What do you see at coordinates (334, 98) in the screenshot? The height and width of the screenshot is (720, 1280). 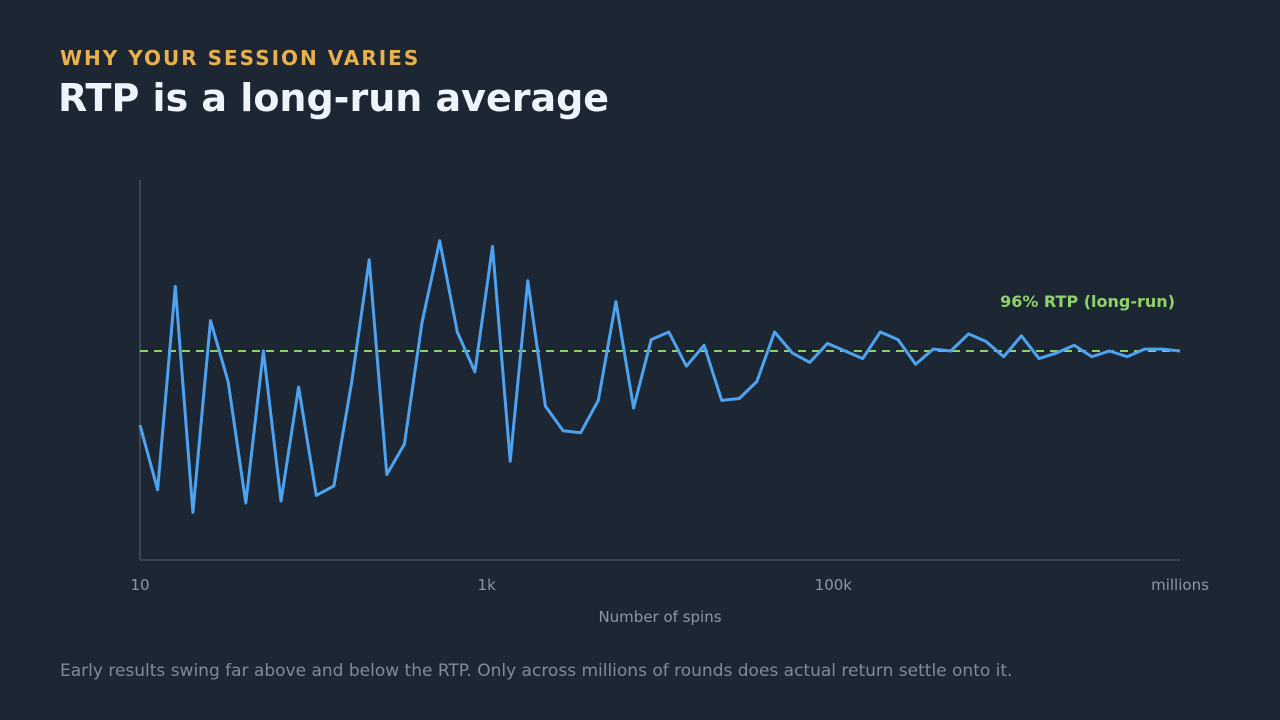 I see `page-title: RTP is a long-run average` at bounding box center [334, 98].